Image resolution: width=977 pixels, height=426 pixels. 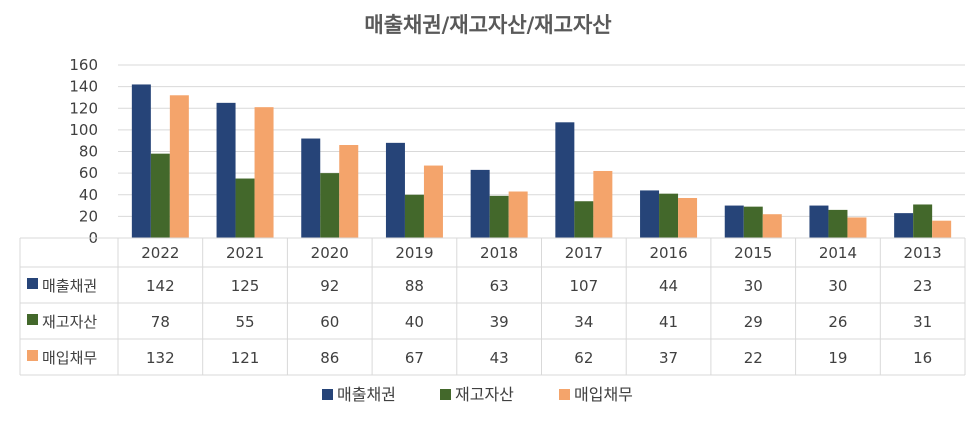 What do you see at coordinates (669, 215) in the screenshot?
I see `bar-재고자산-2016` at bounding box center [669, 215].